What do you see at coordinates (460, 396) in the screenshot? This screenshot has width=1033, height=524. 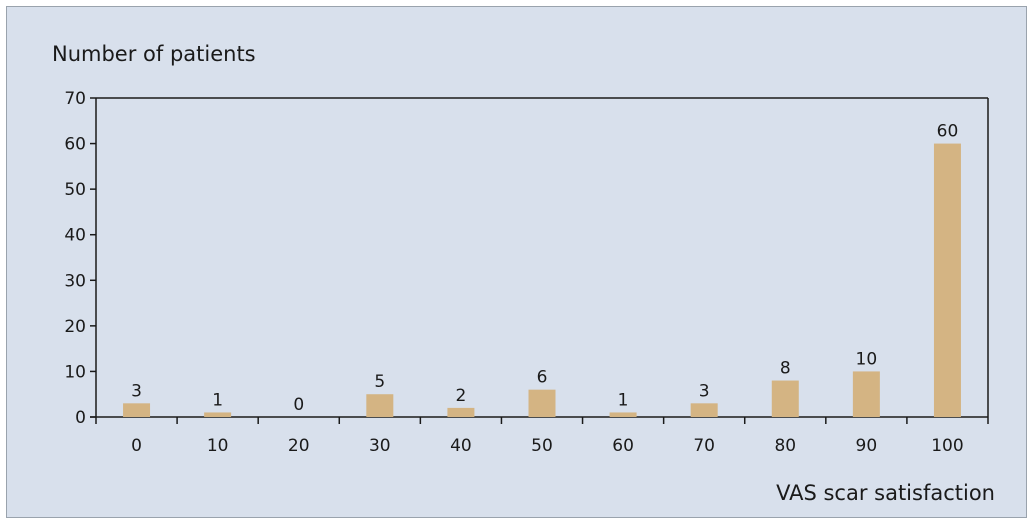 I see `data-label: 2` at bounding box center [460, 396].